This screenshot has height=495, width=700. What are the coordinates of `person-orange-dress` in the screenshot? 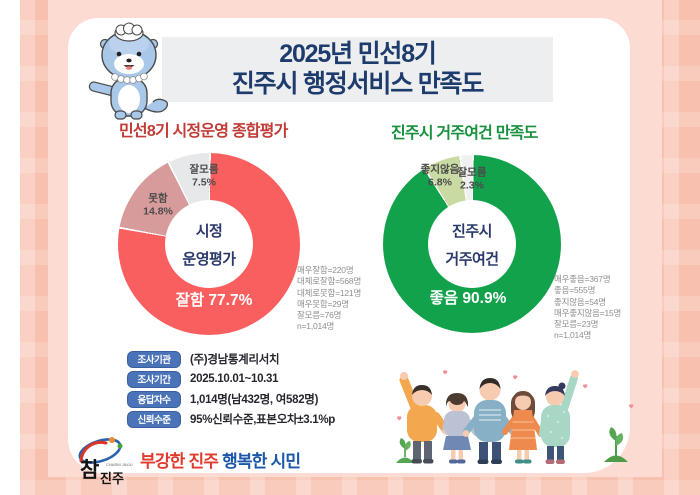 It's located at (523, 427).